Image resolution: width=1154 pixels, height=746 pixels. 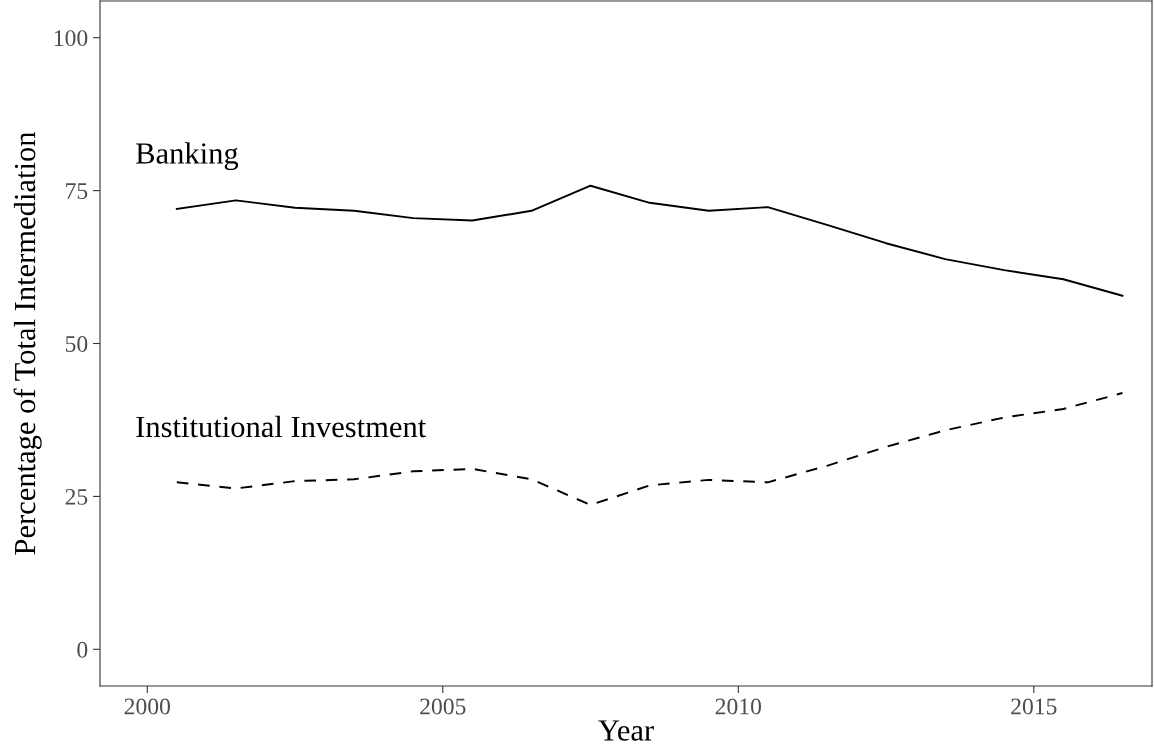 I want to click on y-tick-label: 100, so click(x=71, y=38).